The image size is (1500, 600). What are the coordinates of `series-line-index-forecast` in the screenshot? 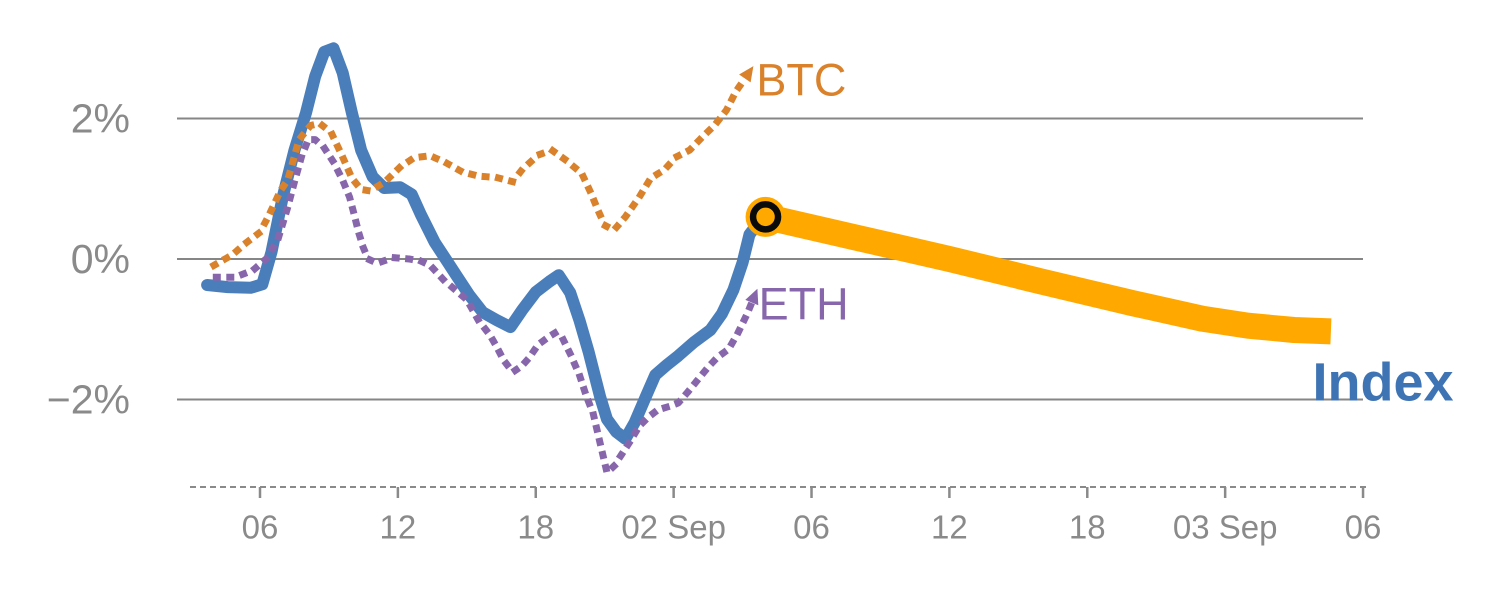 It's located at (1047, 274).